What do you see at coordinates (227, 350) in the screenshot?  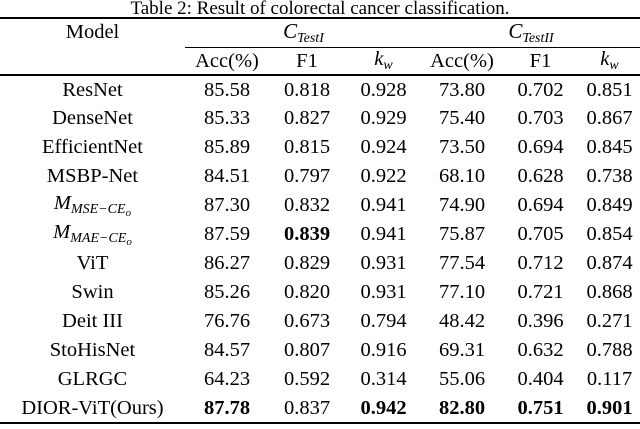 I see `value-cell: 84.57` at bounding box center [227, 350].